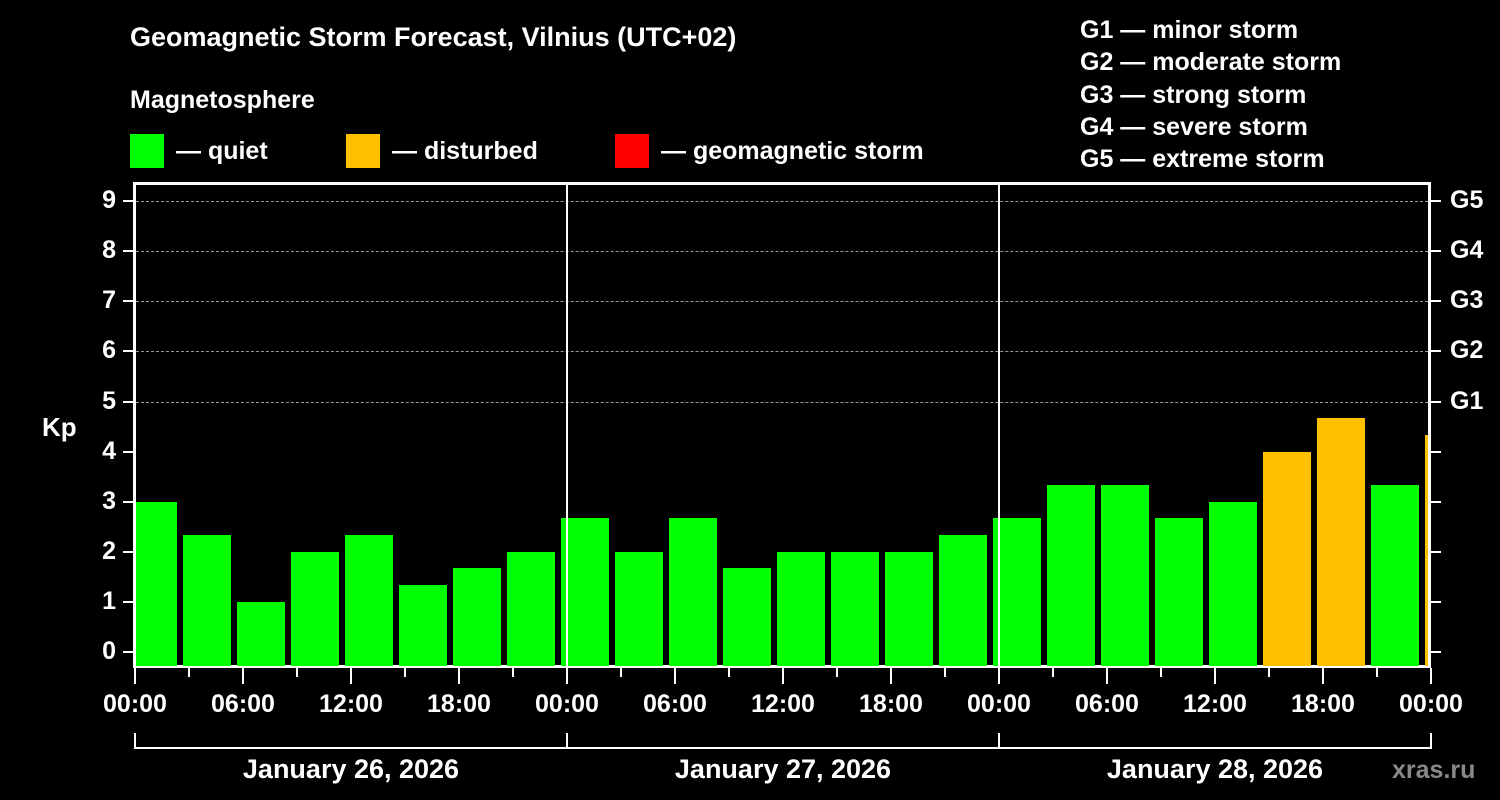 The height and width of the screenshot is (800, 1500). I want to click on y-tick-label: 2, so click(109, 550).